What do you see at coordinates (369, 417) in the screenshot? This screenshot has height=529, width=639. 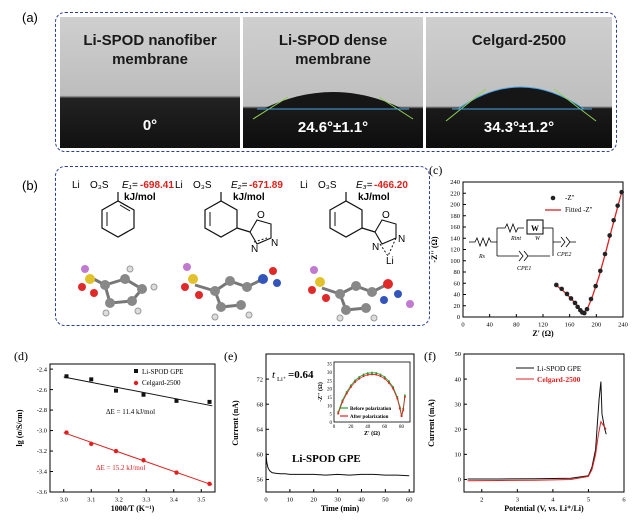 I see `inset-legend-after: After polarization` at bounding box center [369, 417].